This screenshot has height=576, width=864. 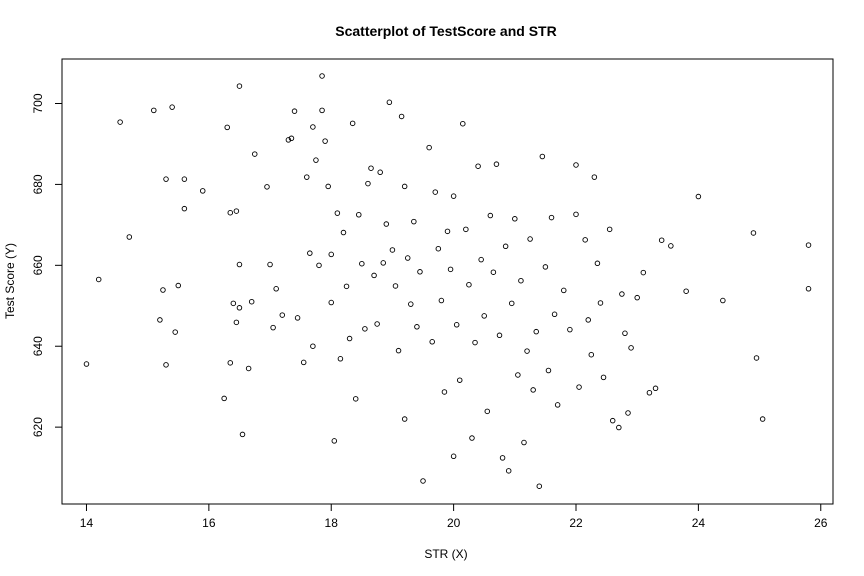 What do you see at coordinates (699, 523) in the screenshot?
I see `x-tick-label: 24` at bounding box center [699, 523].